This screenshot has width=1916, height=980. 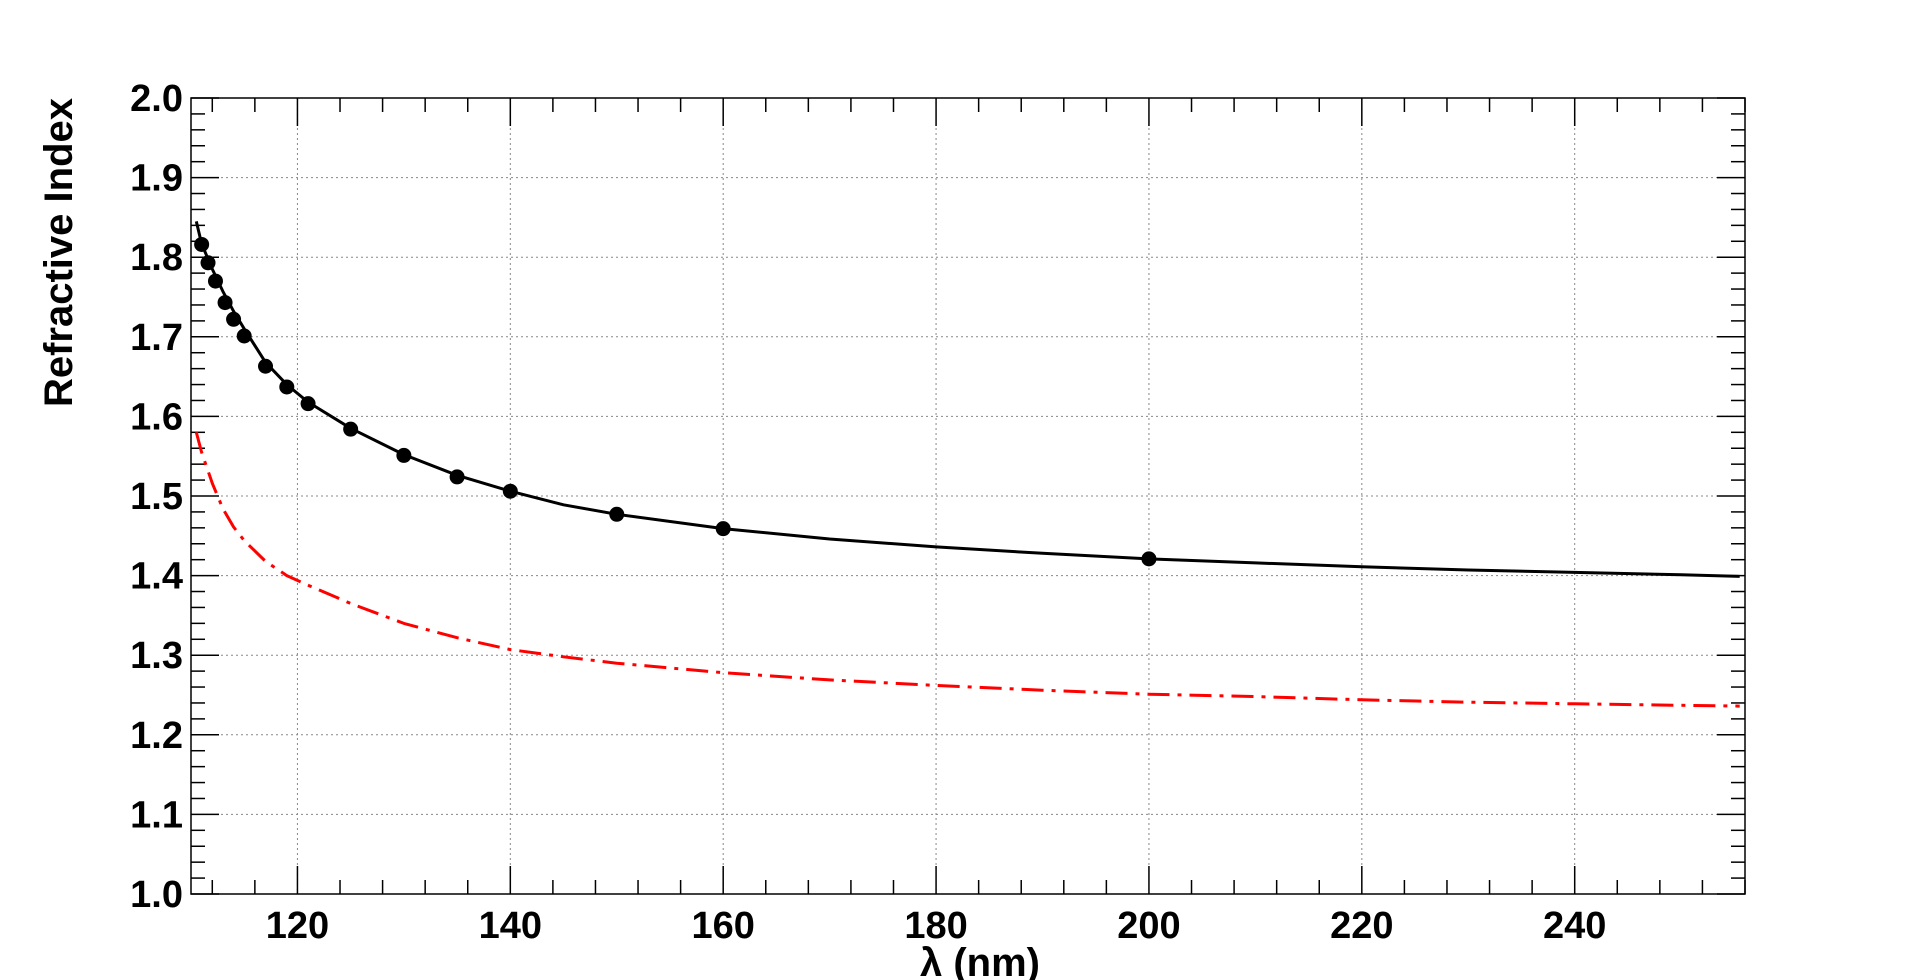 What do you see at coordinates (980, 960) in the screenshot?
I see `x-axis-title: λ (nm)` at bounding box center [980, 960].